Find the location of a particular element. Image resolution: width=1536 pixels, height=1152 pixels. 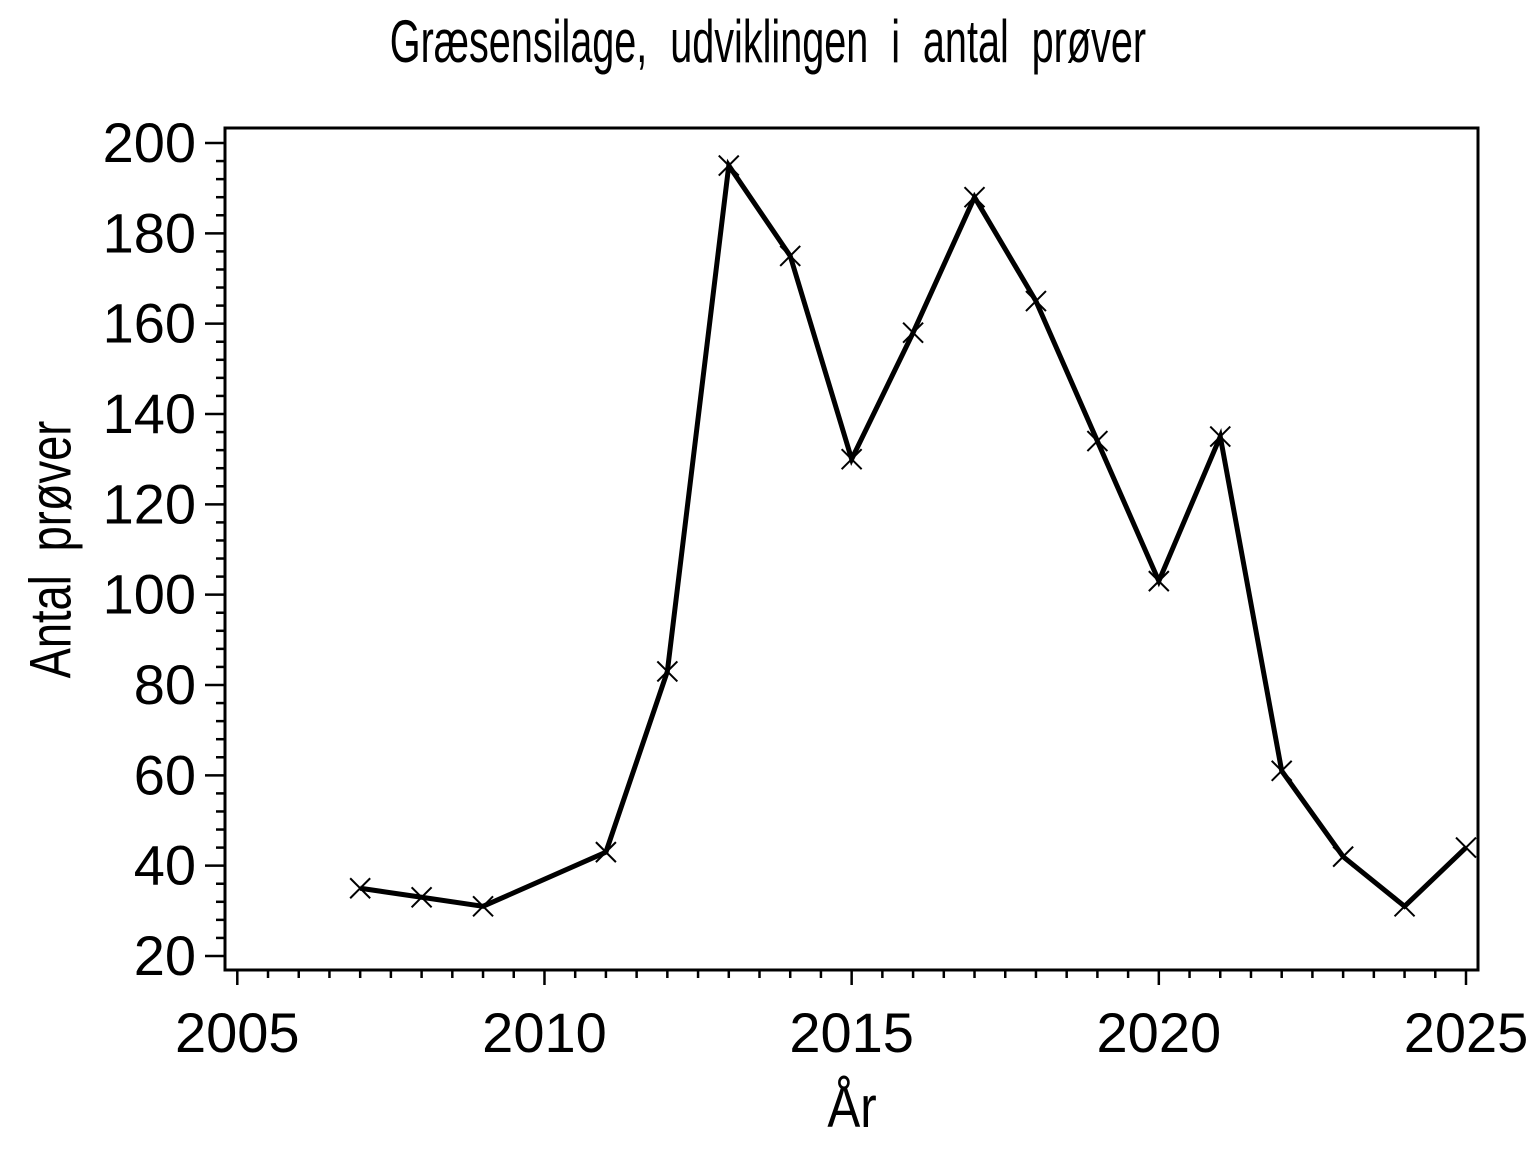

chart-title-row: Græsensilage, udviklingen i antal prøver is located at coordinates (768, 41).